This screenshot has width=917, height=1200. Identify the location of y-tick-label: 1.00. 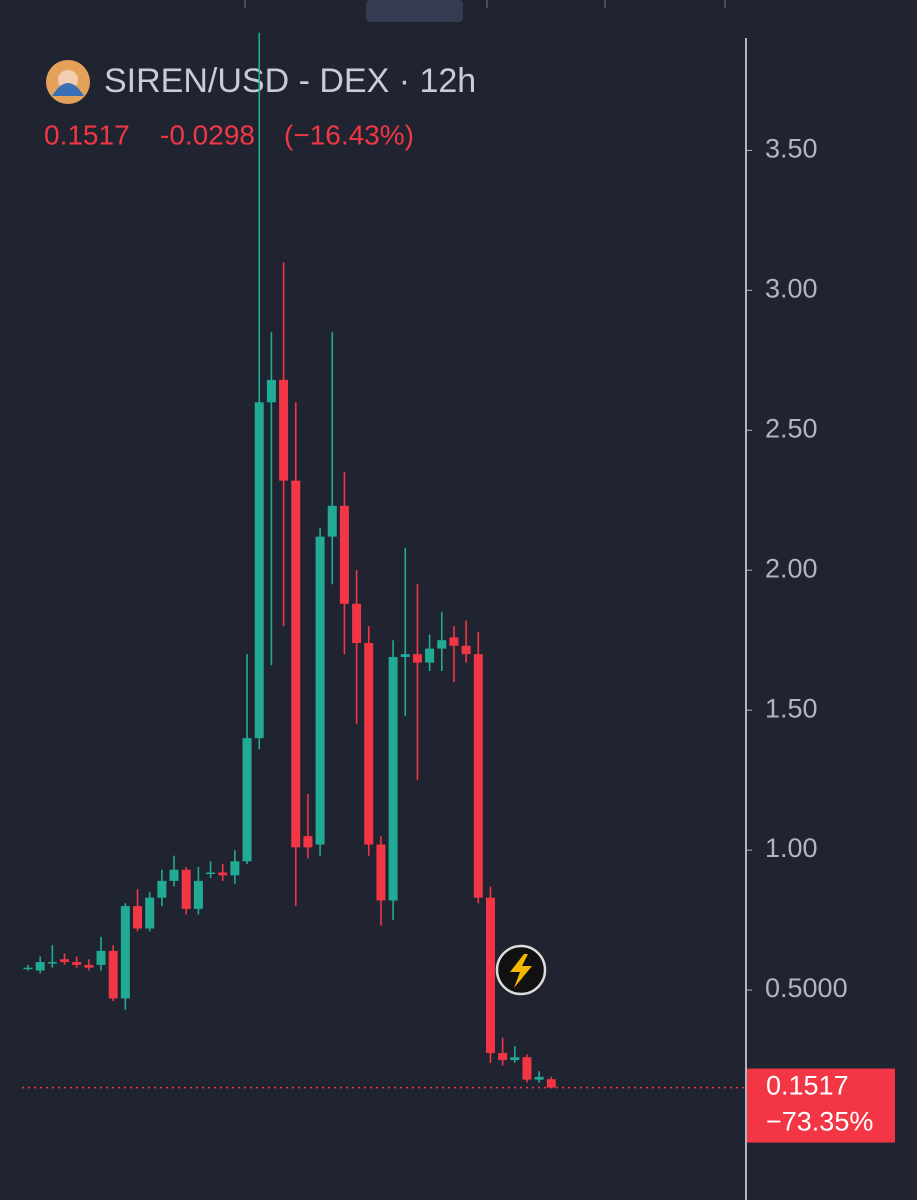
(791, 848).